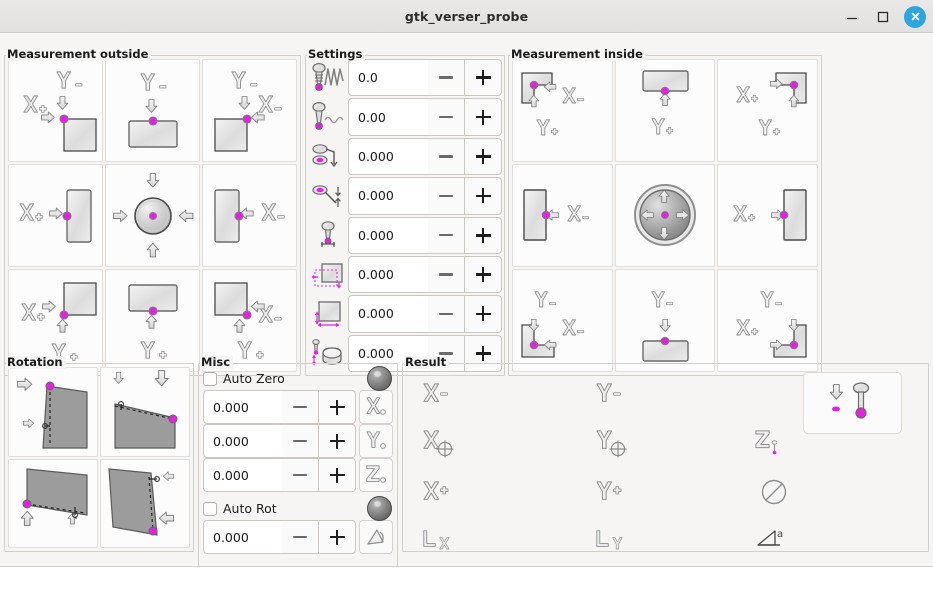  I want to click on misc-spin-z: 0.000, so click(279, 475).